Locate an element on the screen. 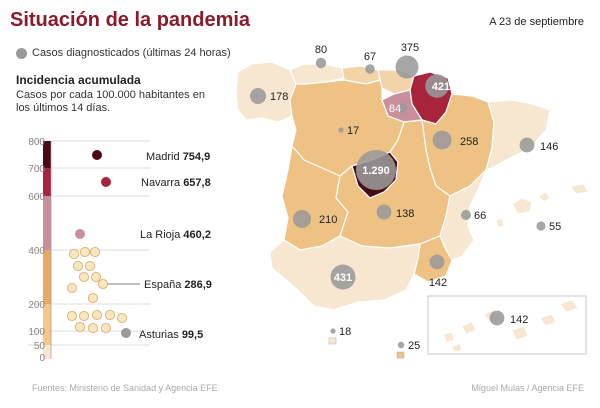 The height and width of the screenshot is (408, 600). bubble-baleares is located at coordinates (541, 226).